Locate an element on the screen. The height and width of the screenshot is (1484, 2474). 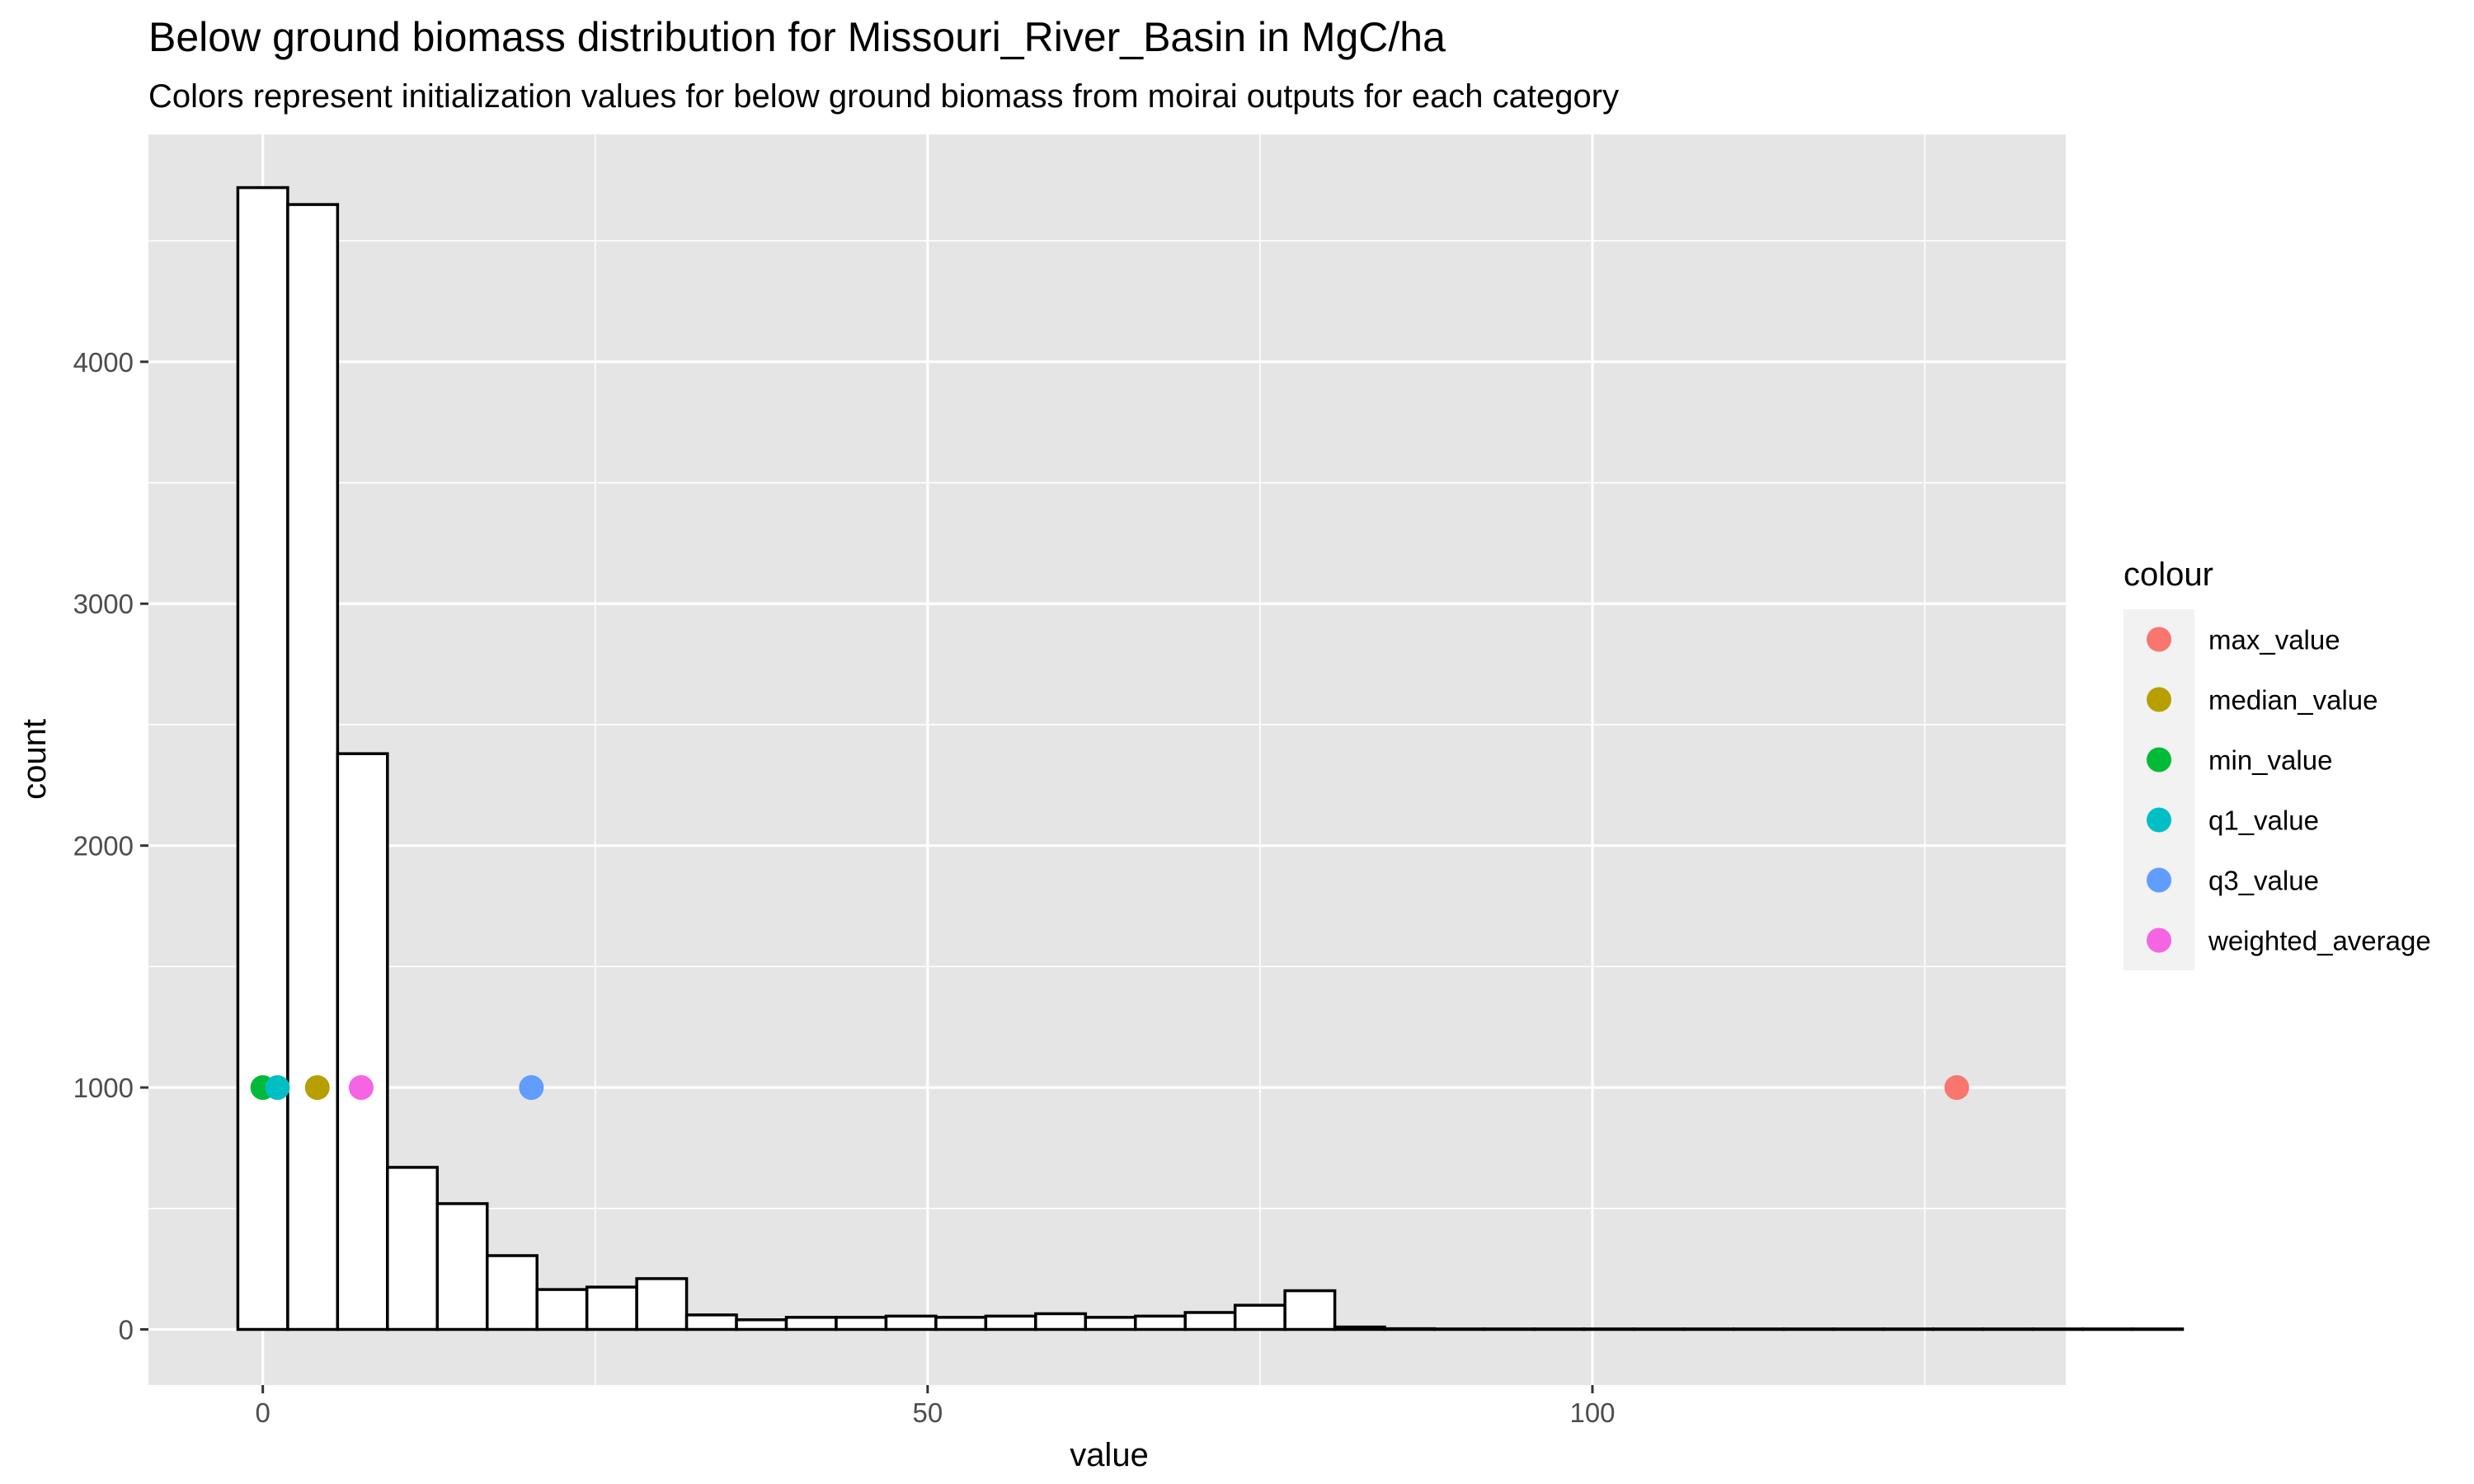
legend-label-median-value: median_value is located at coordinates (2293, 700).